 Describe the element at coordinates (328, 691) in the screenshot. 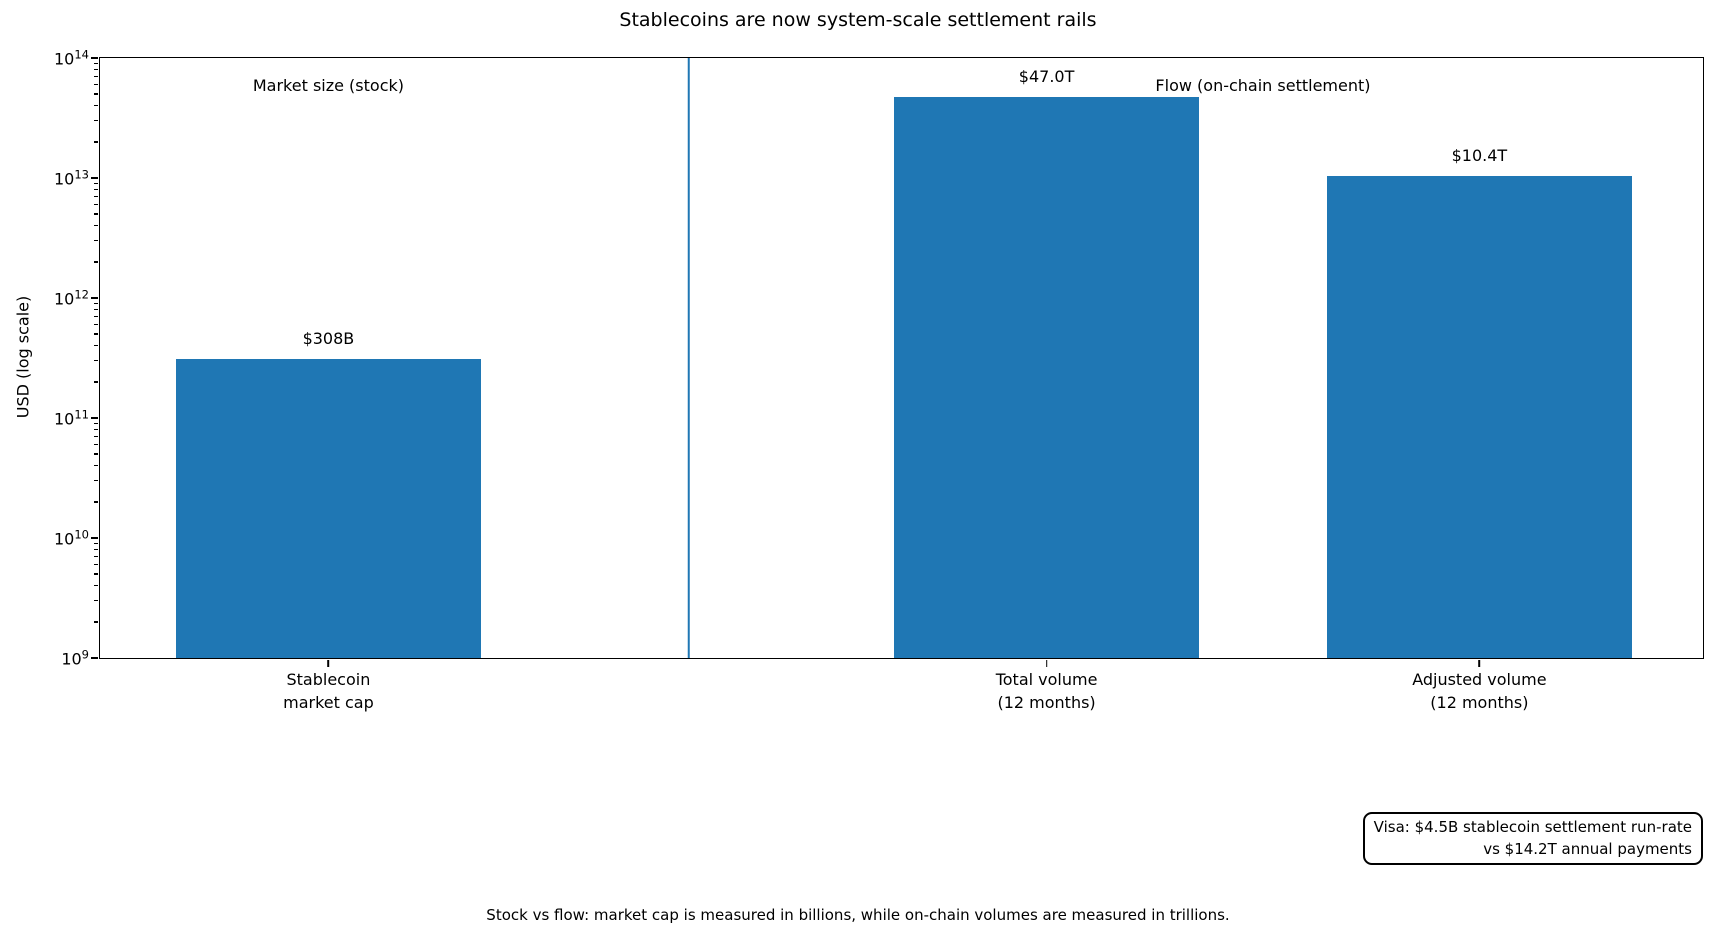

I see `x-axis-tick-label: Stablecoin market cap` at that location.